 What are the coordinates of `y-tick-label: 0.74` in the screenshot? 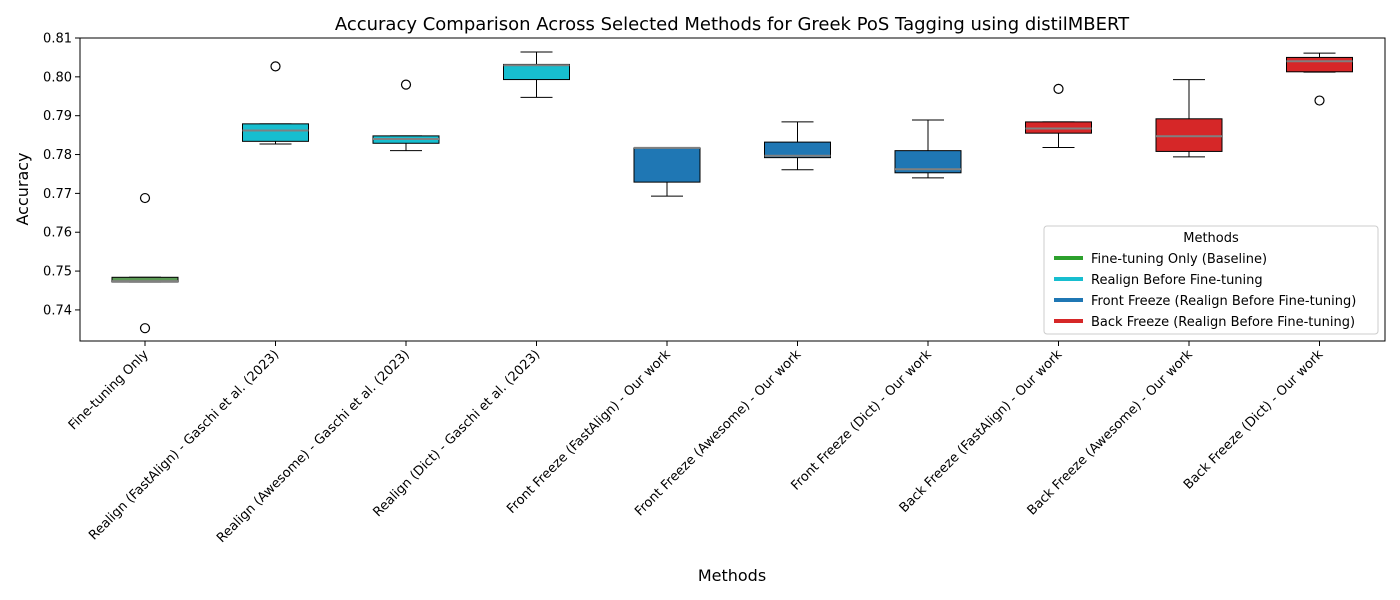 It's located at (57, 310).